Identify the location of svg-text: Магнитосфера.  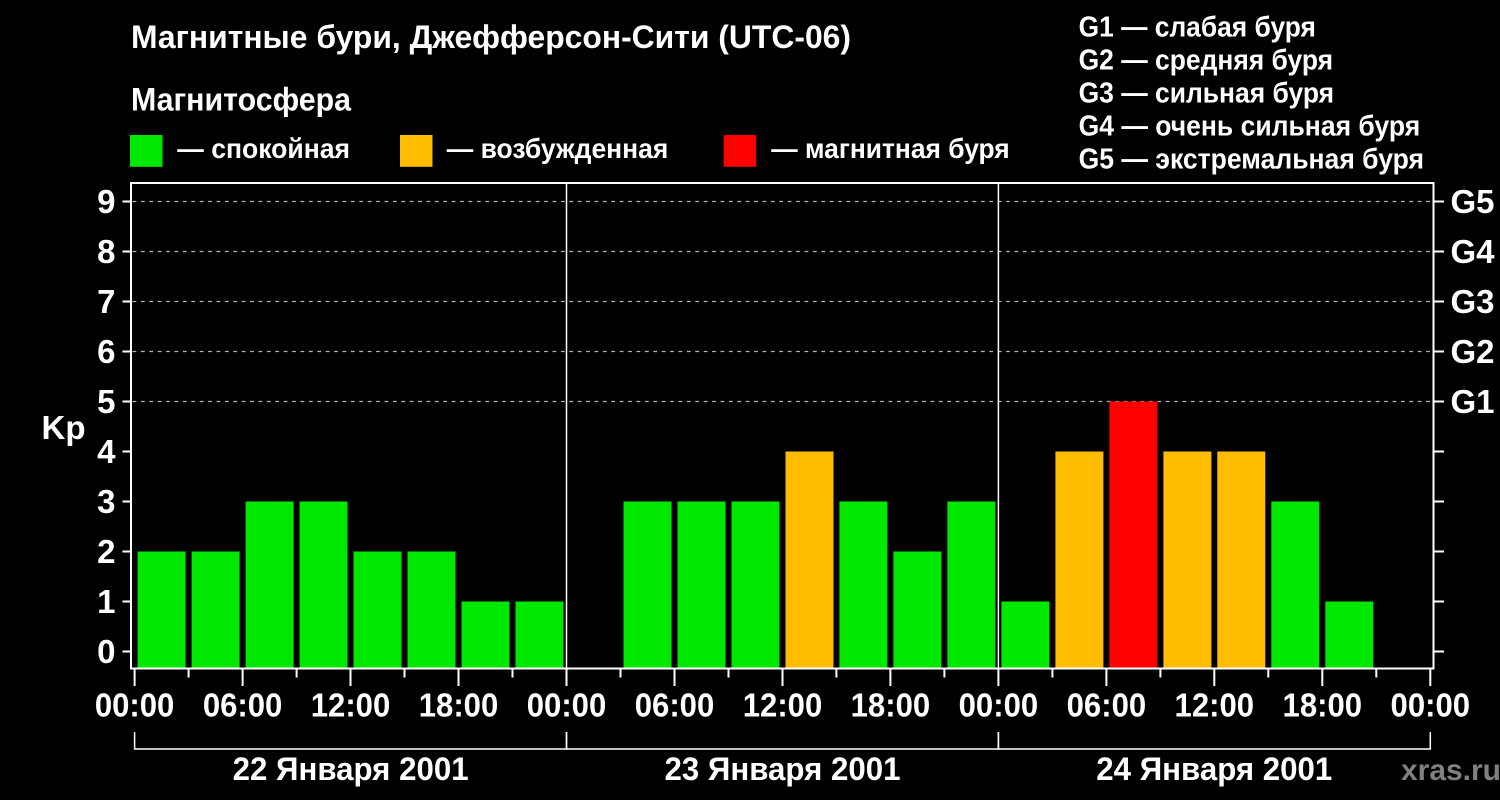
(241, 100).